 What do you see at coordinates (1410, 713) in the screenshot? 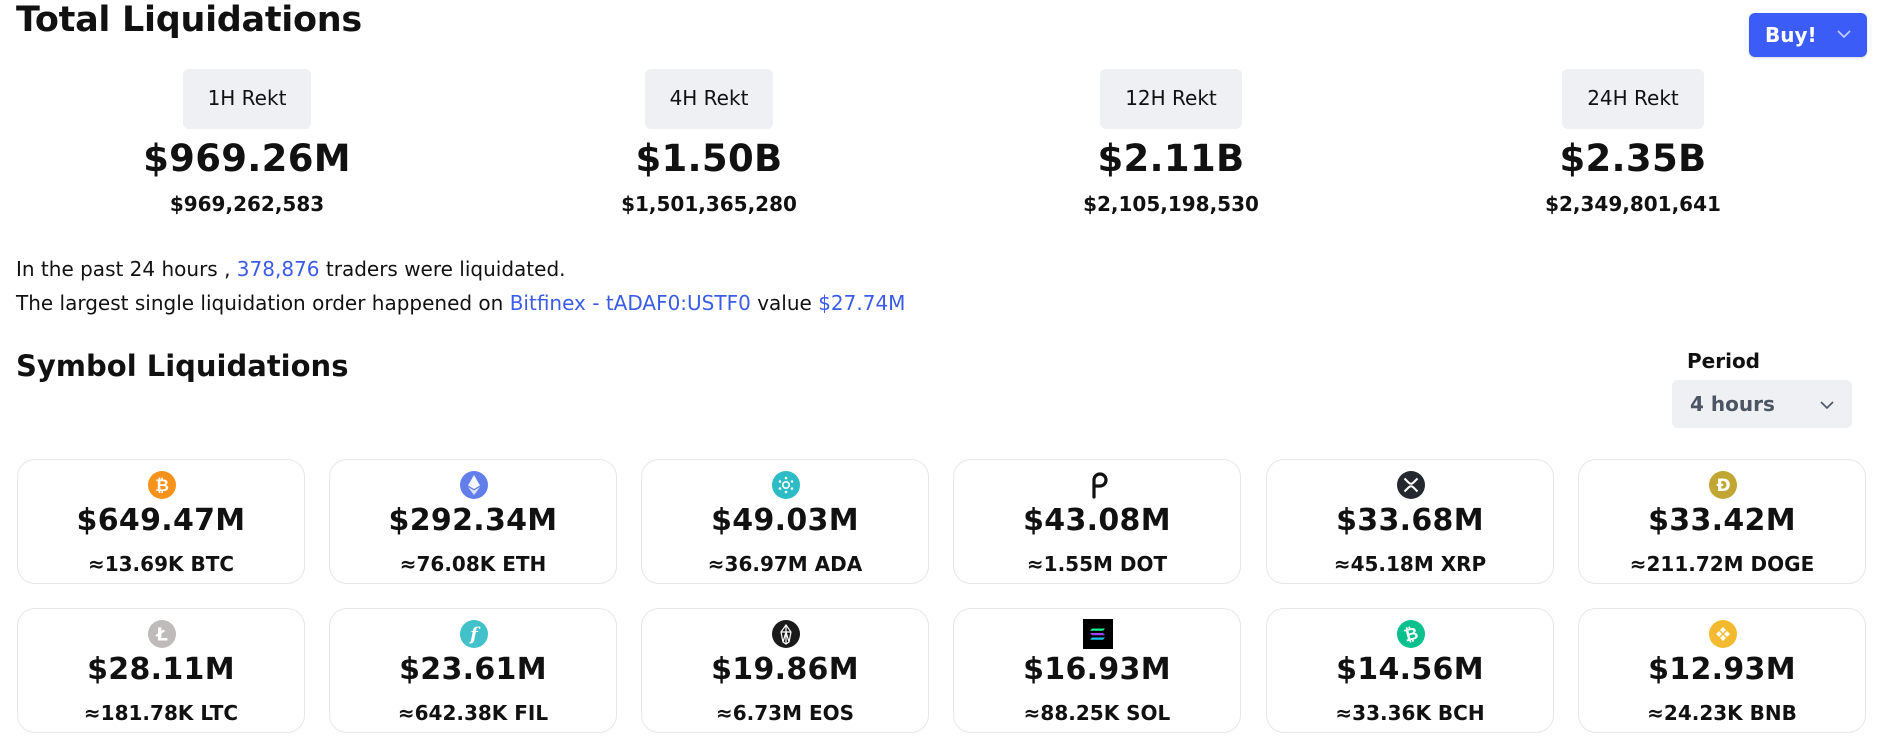
I see `symbol-quantity: ≈33.36K BCH` at bounding box center [1410, 713].